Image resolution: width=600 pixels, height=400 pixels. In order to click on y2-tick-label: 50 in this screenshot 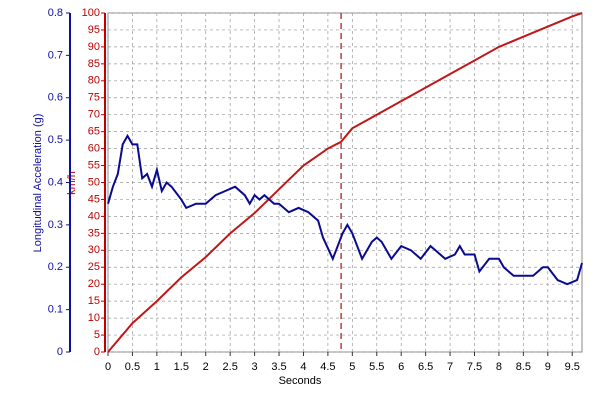, I will do `click(94, 182)`.